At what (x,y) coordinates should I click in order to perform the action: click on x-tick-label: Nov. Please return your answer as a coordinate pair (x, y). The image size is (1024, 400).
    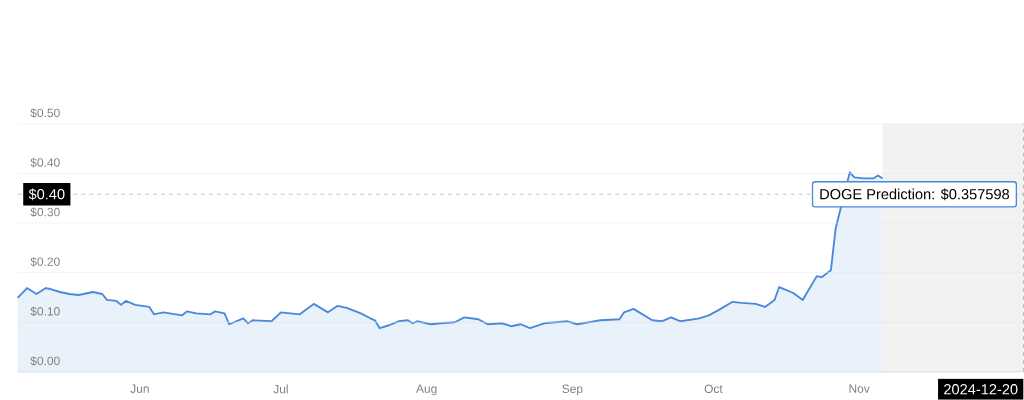
    Looking at the image, I should click on (859, 388).